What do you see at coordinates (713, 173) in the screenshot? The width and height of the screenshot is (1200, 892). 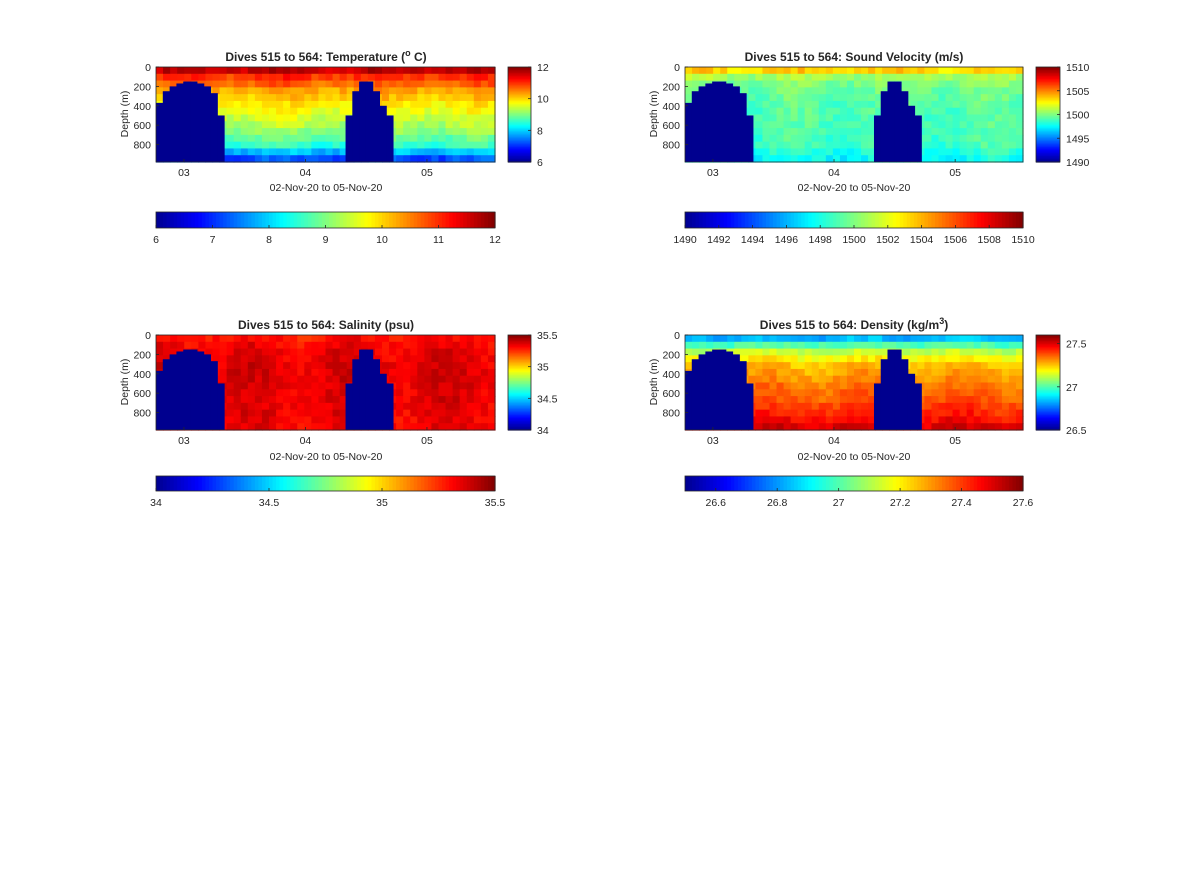 I see `x-tick-label: 03` at bounding box center [713, 173].